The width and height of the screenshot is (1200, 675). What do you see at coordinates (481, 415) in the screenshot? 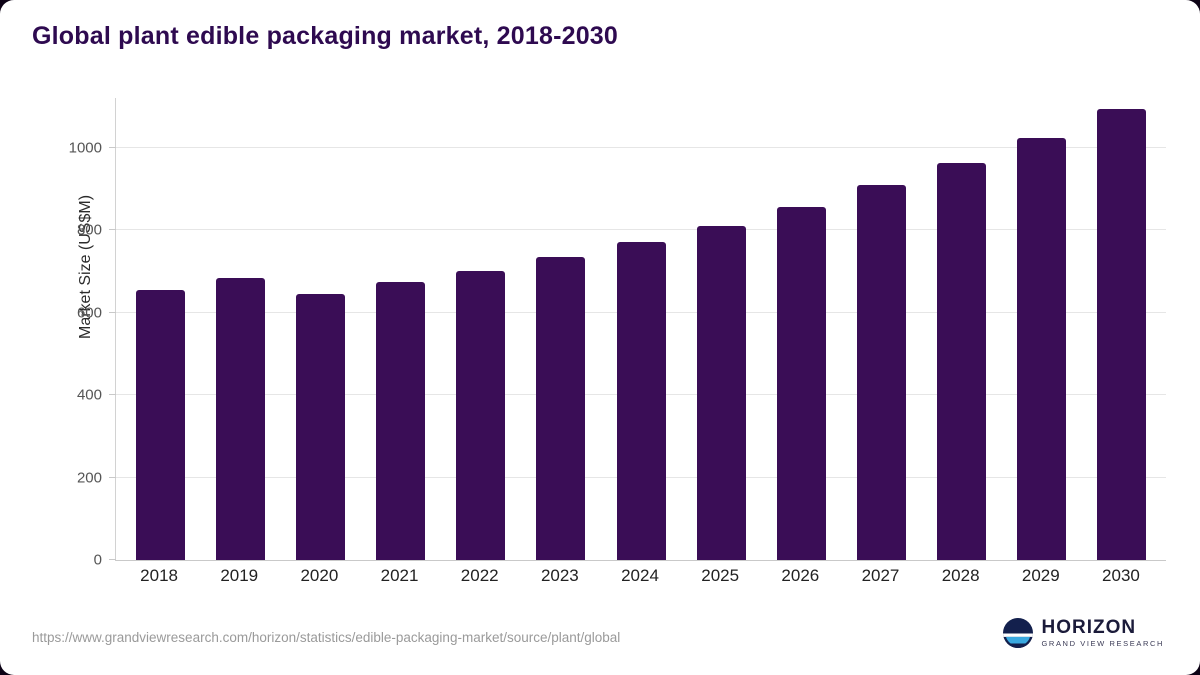
I see `bar-2022` at bounding box center [481, 415].